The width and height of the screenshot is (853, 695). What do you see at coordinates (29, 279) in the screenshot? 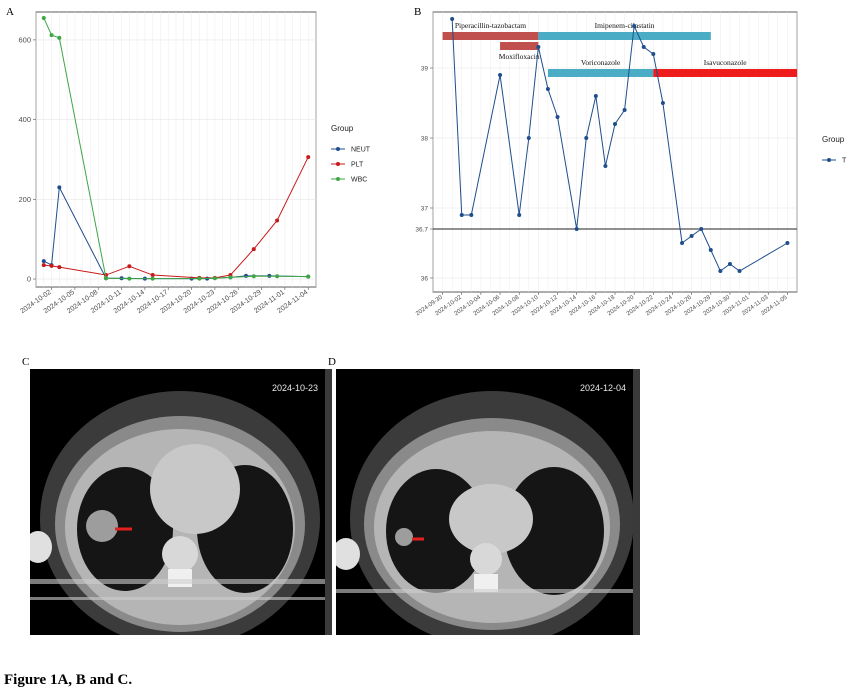
I see `y-tick-label: 0` at bounding box center [29, 279].